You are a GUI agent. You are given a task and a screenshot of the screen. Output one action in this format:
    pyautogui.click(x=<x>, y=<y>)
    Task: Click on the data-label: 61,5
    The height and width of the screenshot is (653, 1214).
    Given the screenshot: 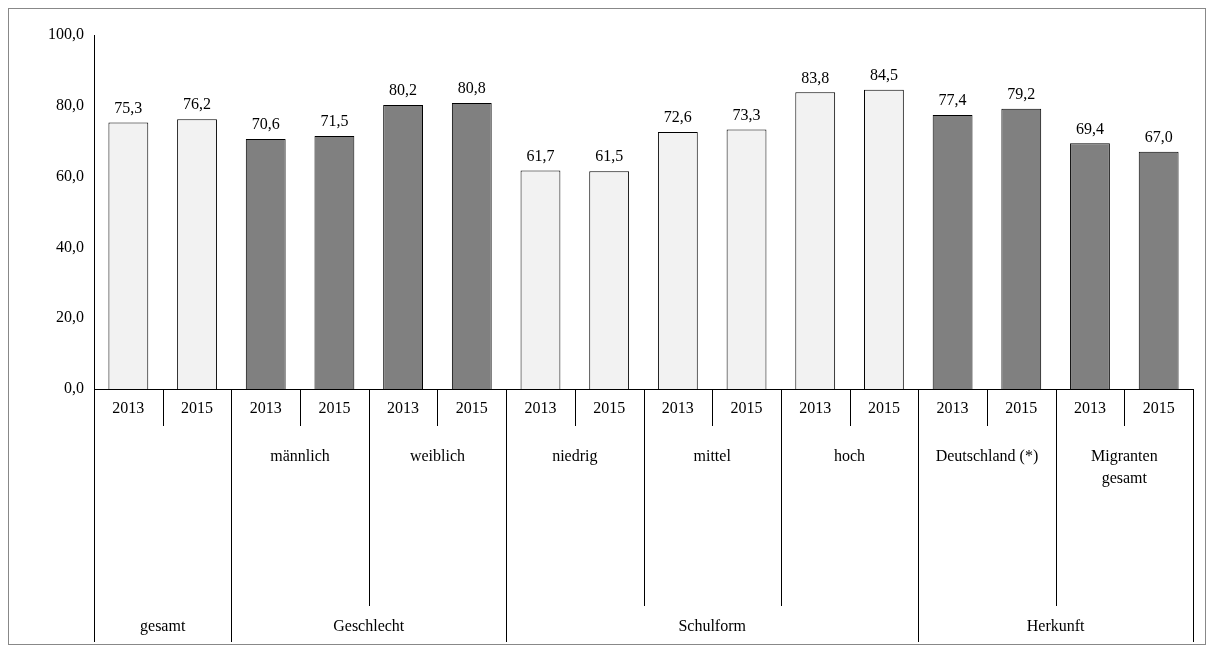 What is the action you would take?
    pyautogui.click(x=609, y=156)
    